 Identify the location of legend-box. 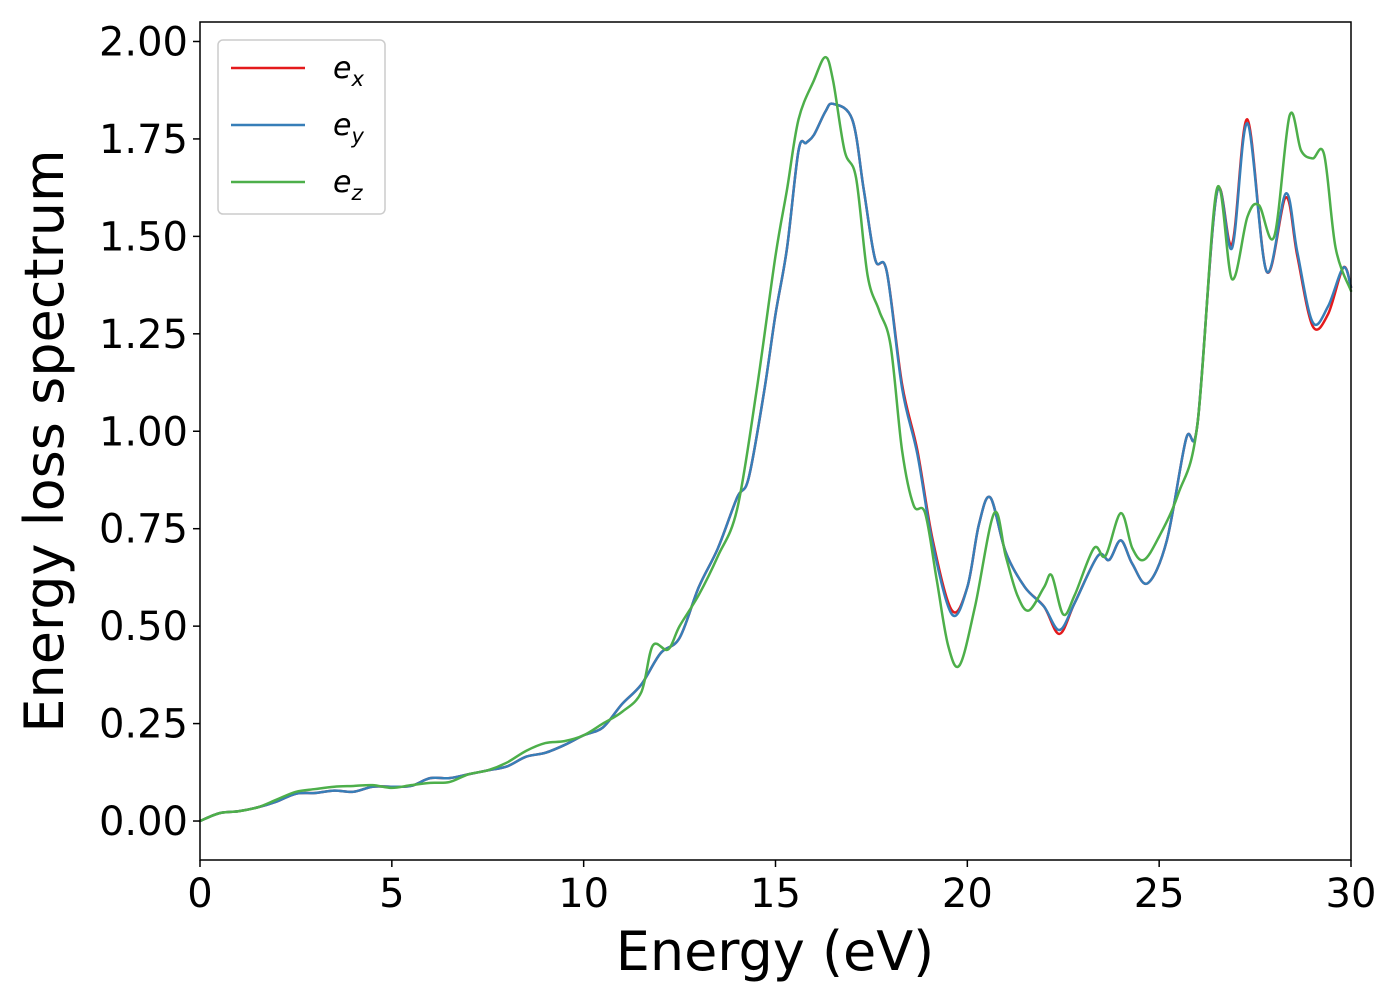
(301, 127).